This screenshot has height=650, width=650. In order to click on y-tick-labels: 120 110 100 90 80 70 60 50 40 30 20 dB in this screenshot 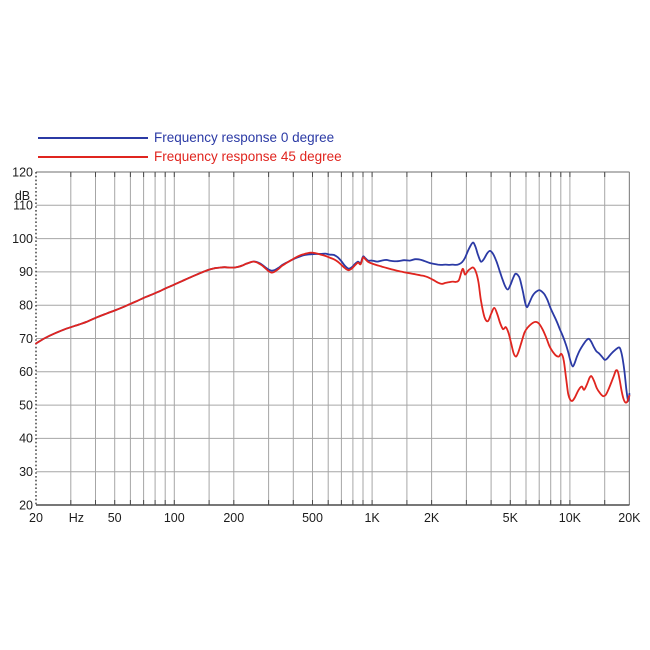, I will do `click(22, 338)`.